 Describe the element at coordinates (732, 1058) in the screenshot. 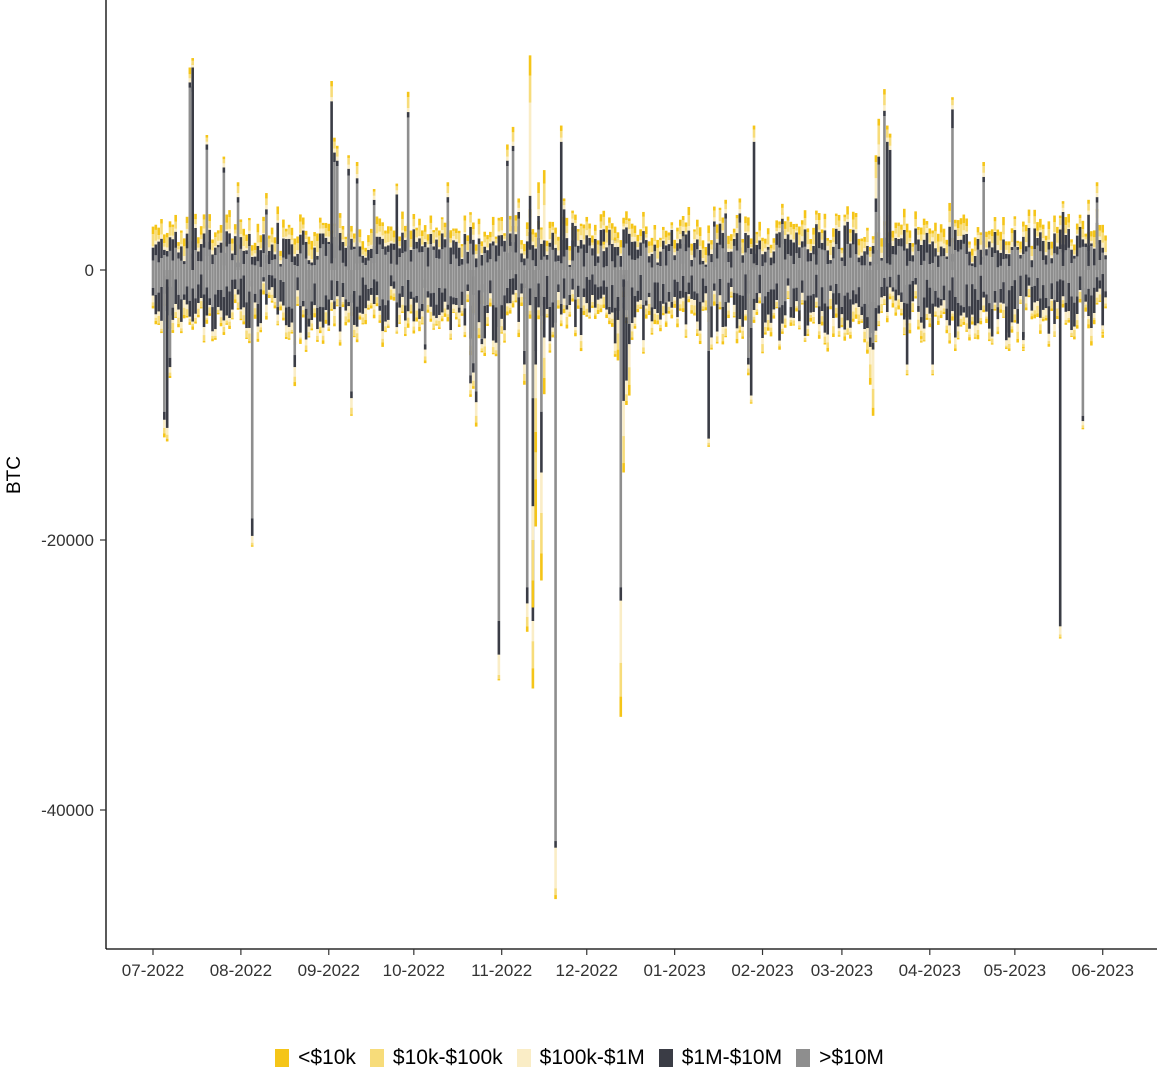

I see `legend-label-1m-10m: $1M-$10M` at that location.